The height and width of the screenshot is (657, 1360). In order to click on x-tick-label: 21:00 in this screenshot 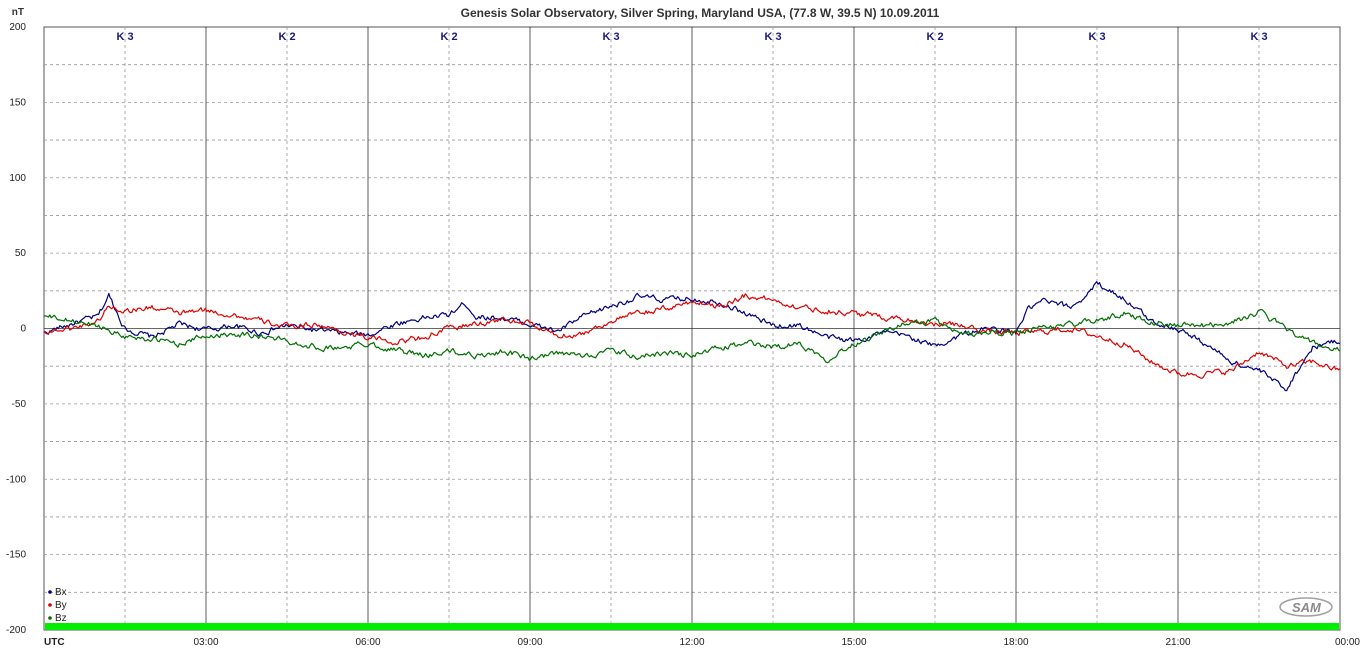, I will do `click(1177, 642)`.